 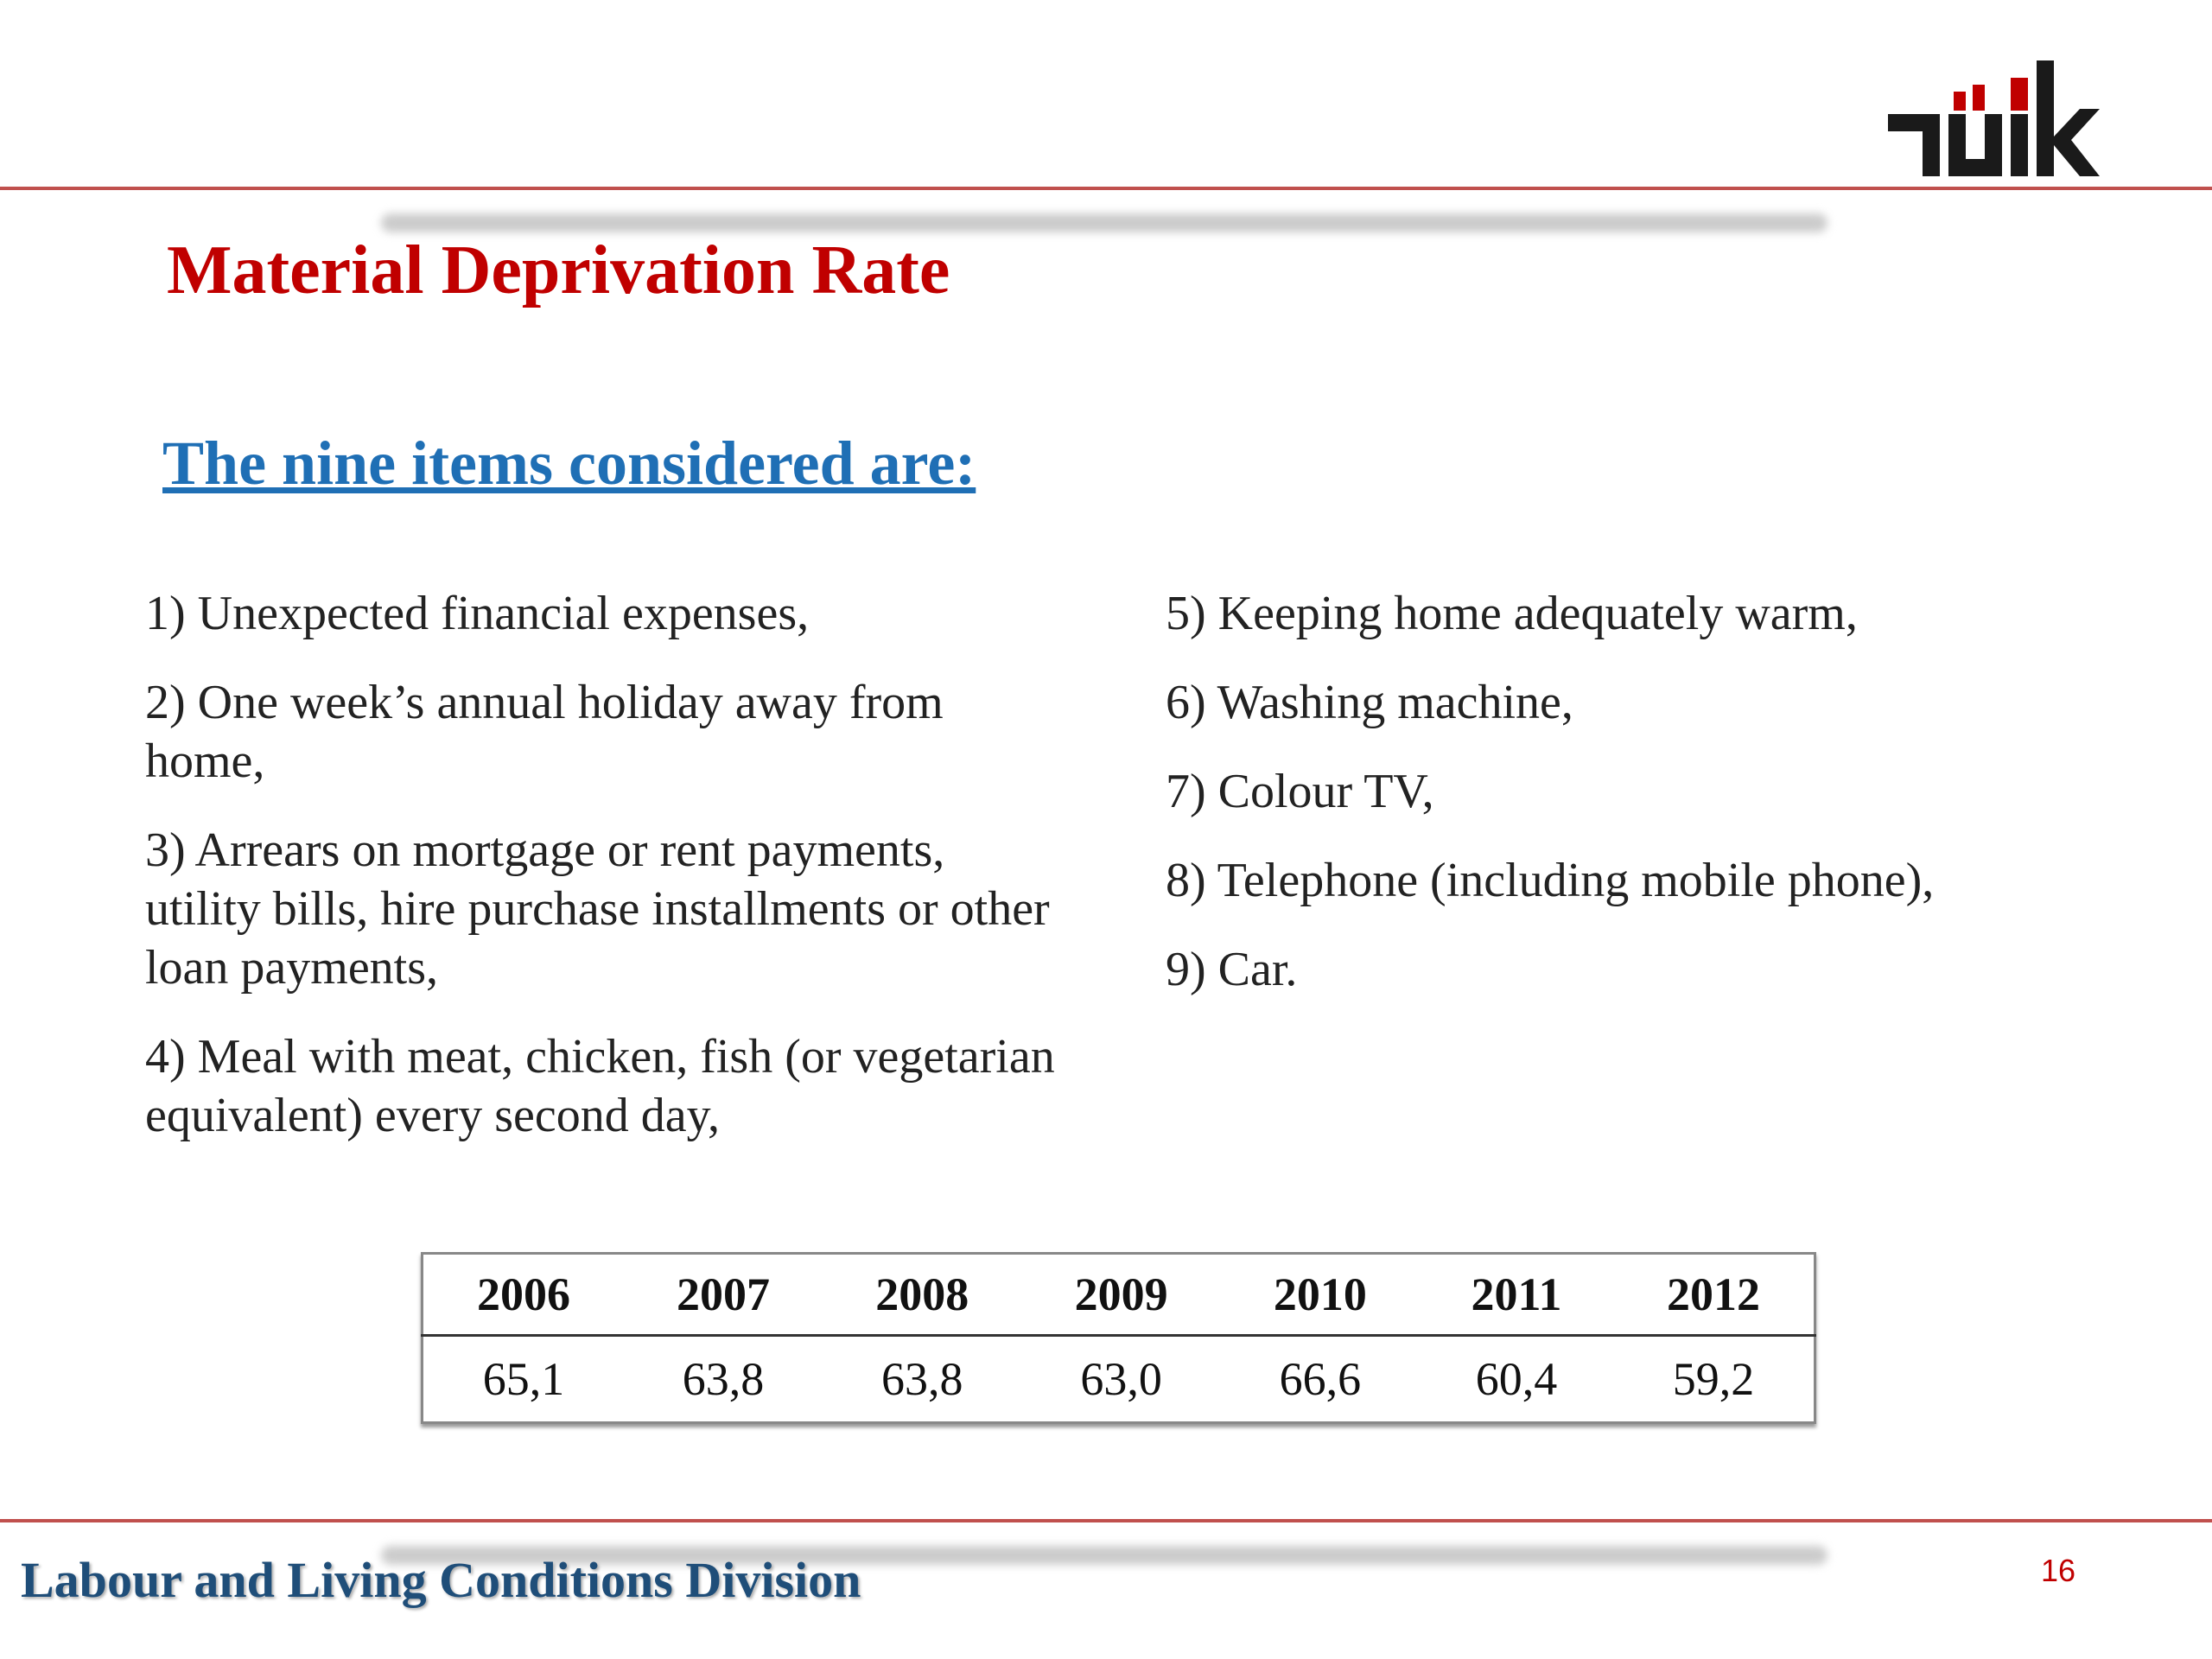 I want to click on list-item: 1) Unexpected financial expenses,, so click(x=477, y=613).